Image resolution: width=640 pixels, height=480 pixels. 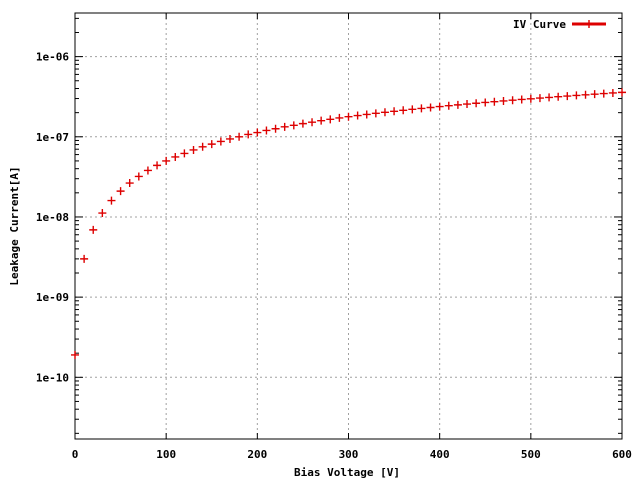 What do you see at coordinates (257, 454) in the screenshot?
I see `x-tick-label: 200` at bounding box center [257, 454].